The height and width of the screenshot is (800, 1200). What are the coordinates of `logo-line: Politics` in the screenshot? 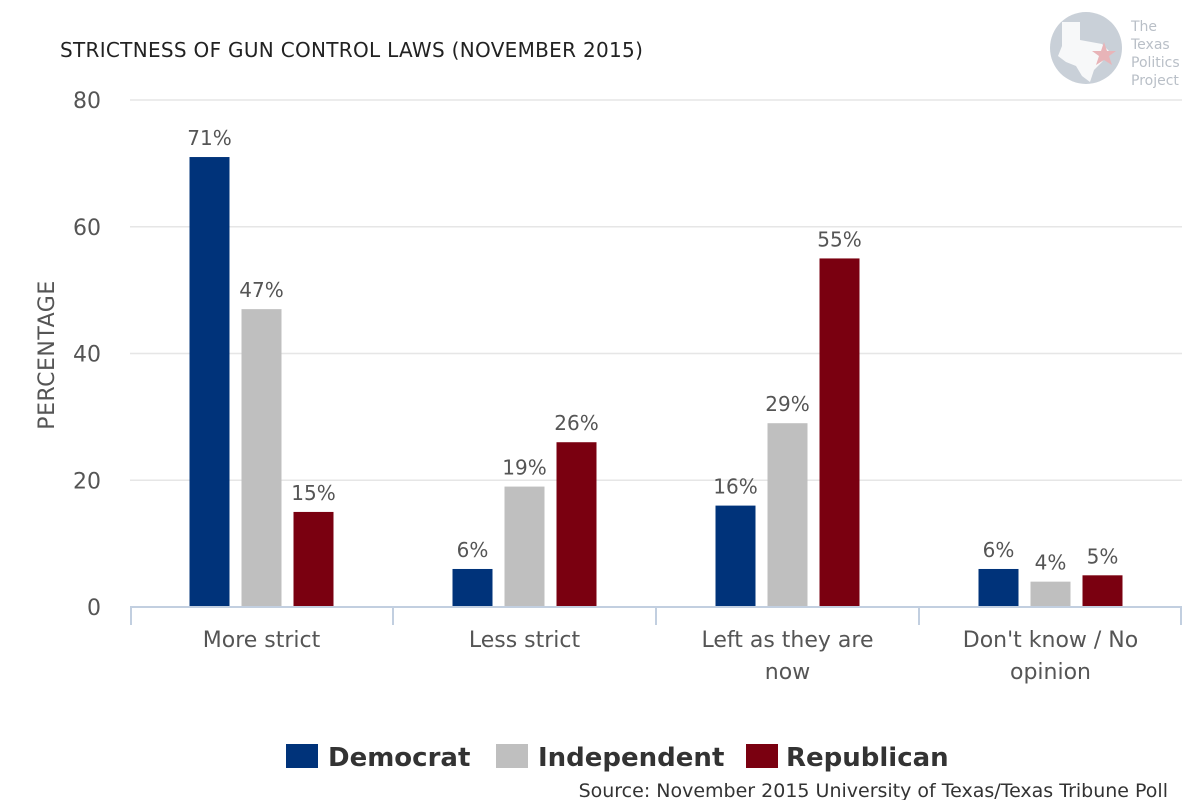 It's located at (1155, 63).